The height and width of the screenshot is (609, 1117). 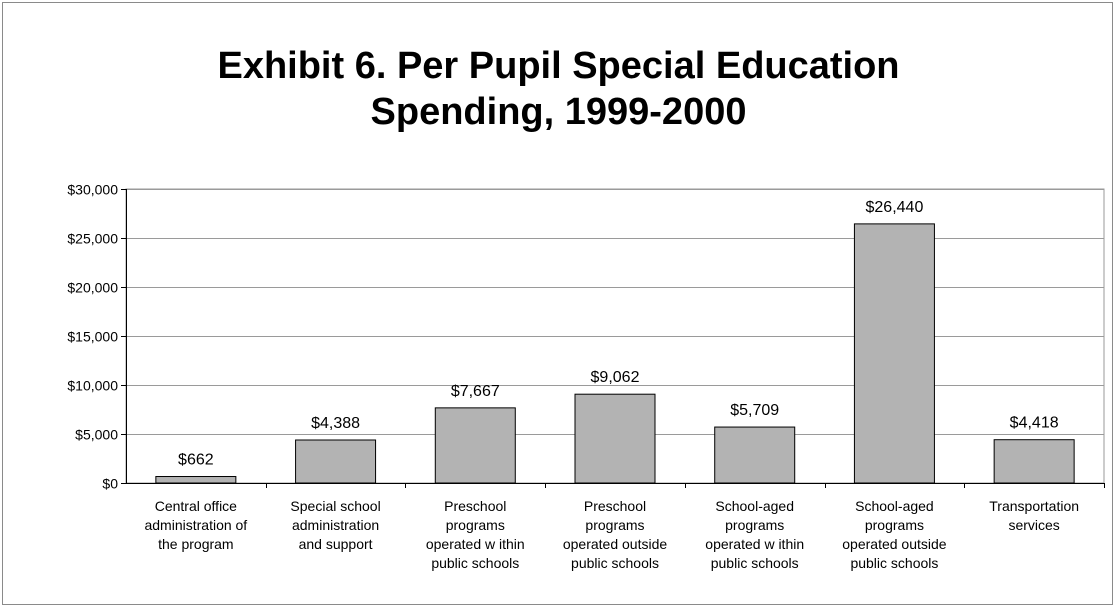 I want to click on data-label: $7,667, so click(x=475, y=391).